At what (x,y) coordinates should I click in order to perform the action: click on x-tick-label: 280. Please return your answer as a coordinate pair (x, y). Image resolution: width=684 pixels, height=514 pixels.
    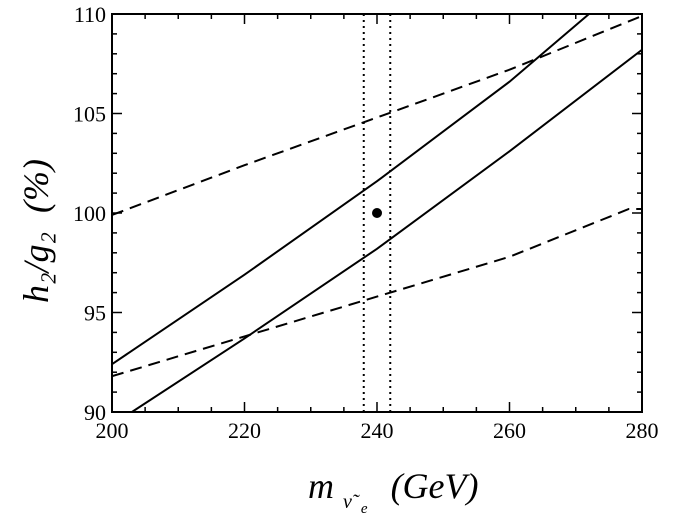
    Looking at the image, I should click on (642, 430).